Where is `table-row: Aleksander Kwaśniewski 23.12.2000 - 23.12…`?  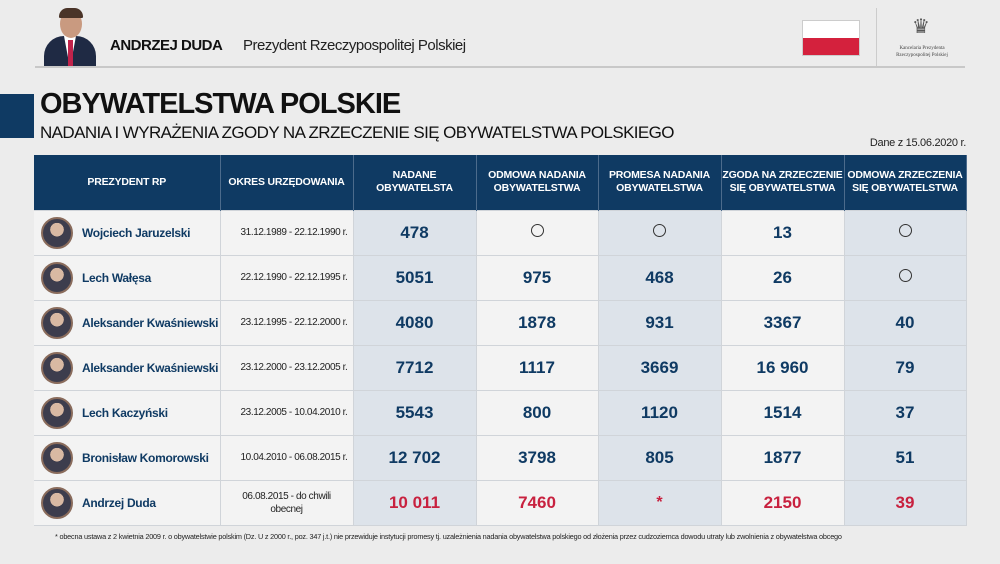
table-row: Aleksander Kwaśniewski 23.12.2000 - 23.12… is located at coordinates (500, 367).